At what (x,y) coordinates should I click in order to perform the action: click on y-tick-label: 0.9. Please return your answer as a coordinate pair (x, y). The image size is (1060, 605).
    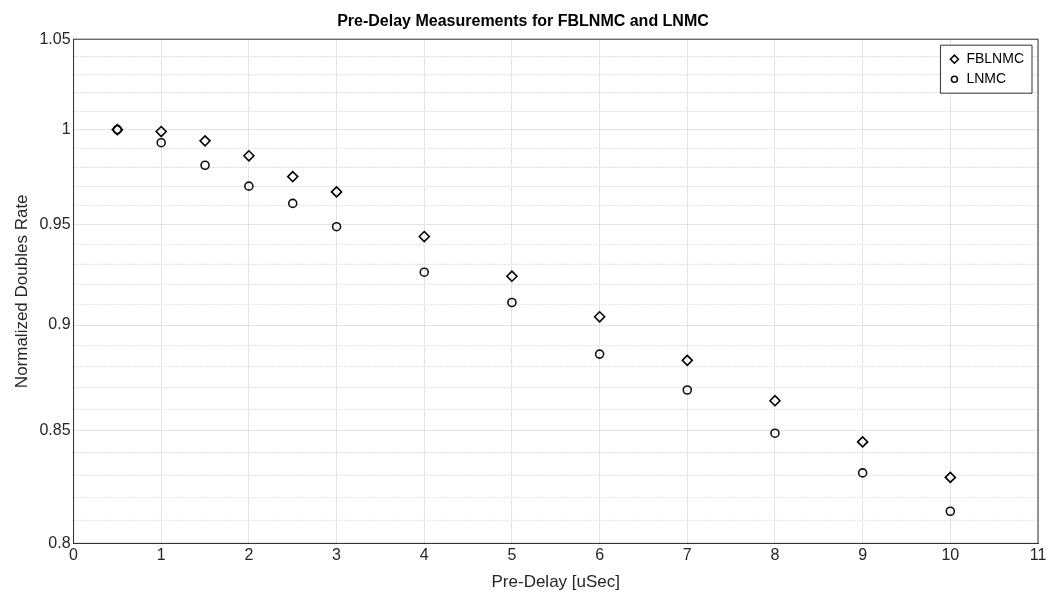
    Looking at the image, I should click on (59, 324).